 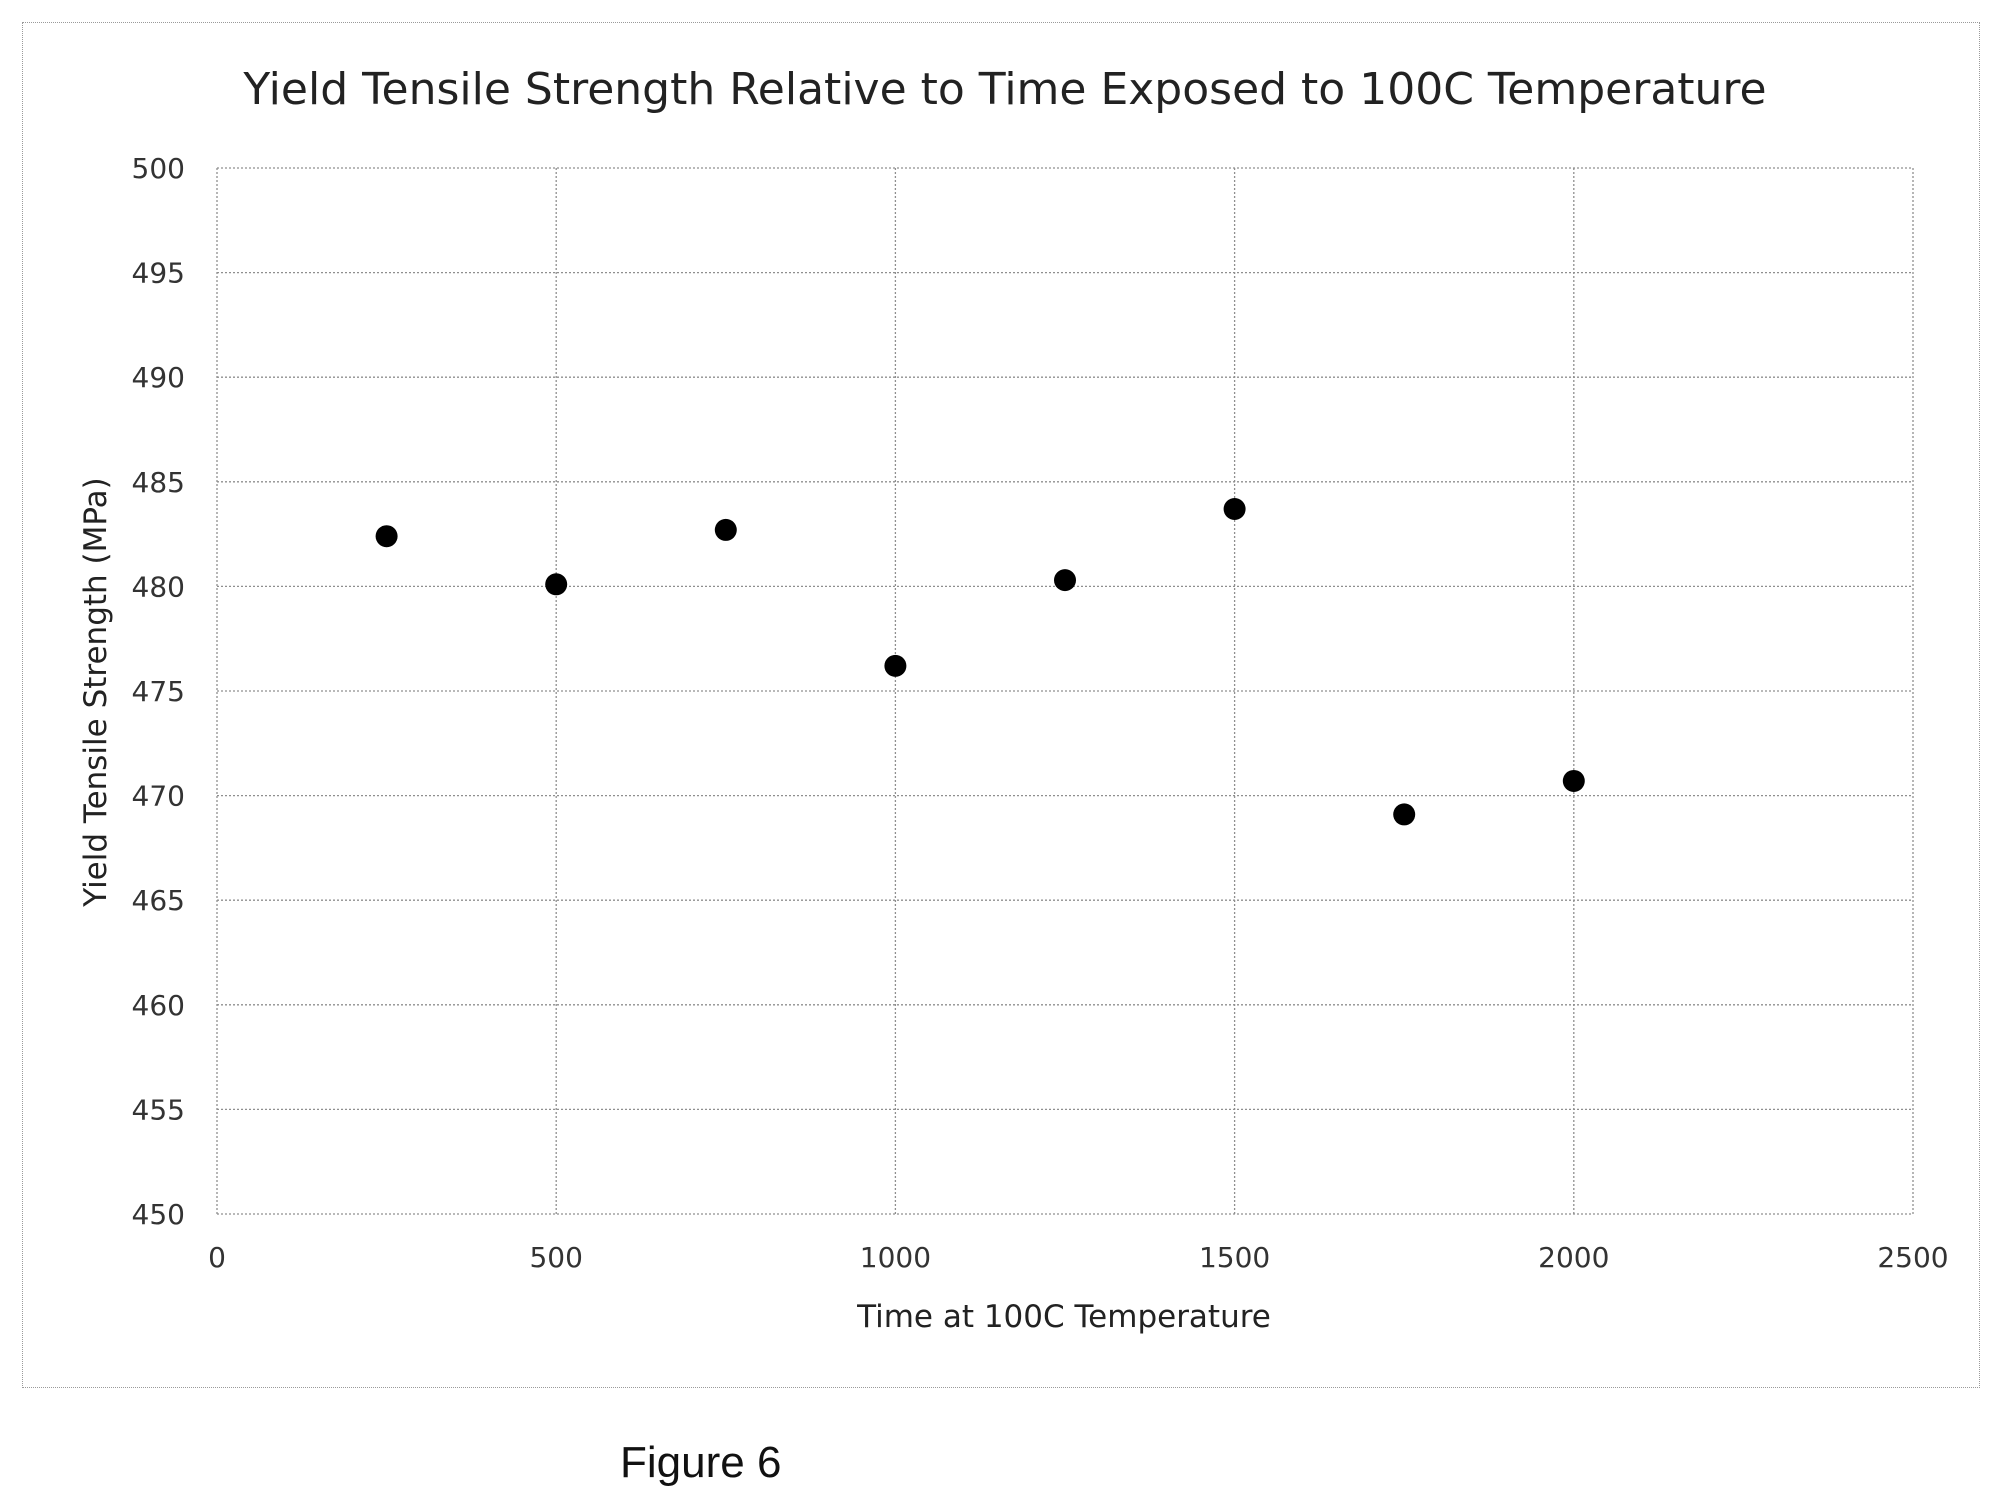 What do you see at coordinates (96, 692) in the screenshot?
I see `y-axis-title: Yield Tensile Strength (MPa)` at bounding box center [96, 692].